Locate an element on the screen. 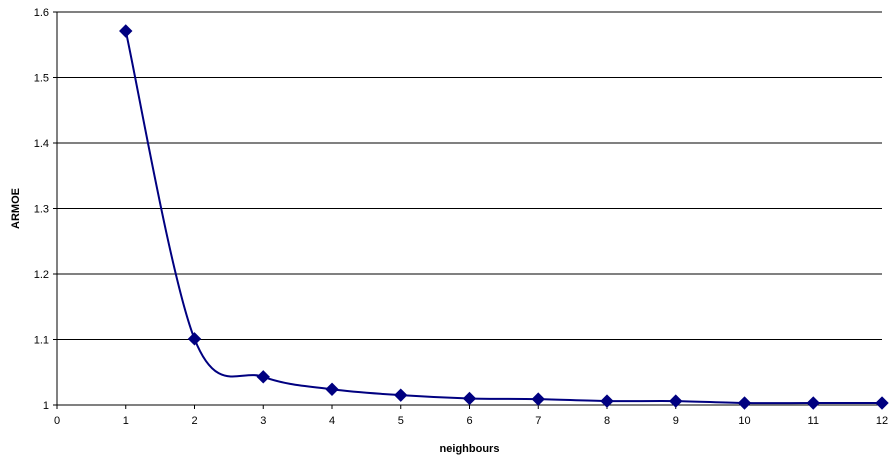  y-tick-label: 1.3 is located at coordinates (41, 210).